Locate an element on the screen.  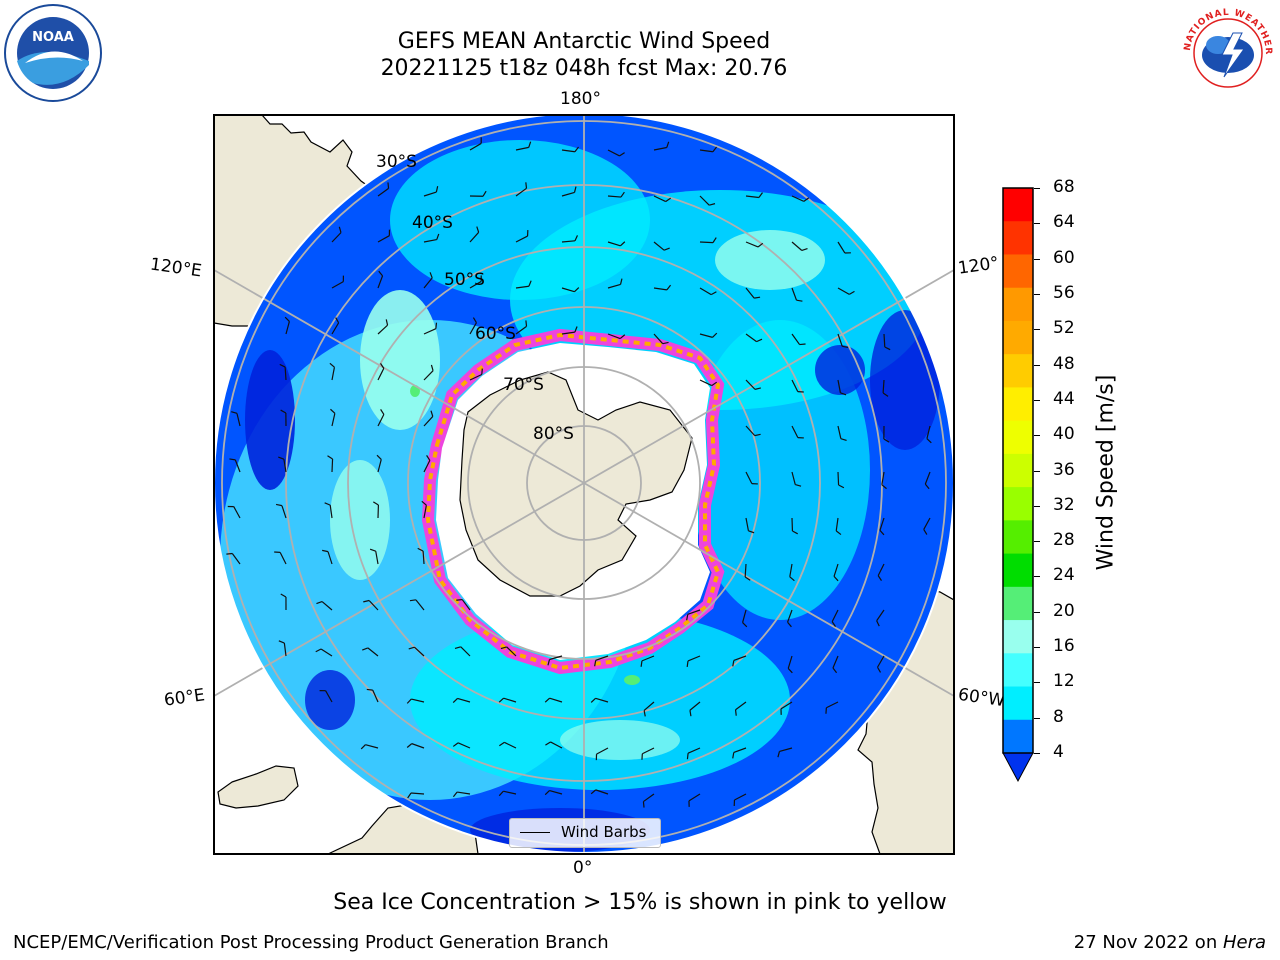
colorbar-tick-label: 48 is located at coordinates (1064, 363).